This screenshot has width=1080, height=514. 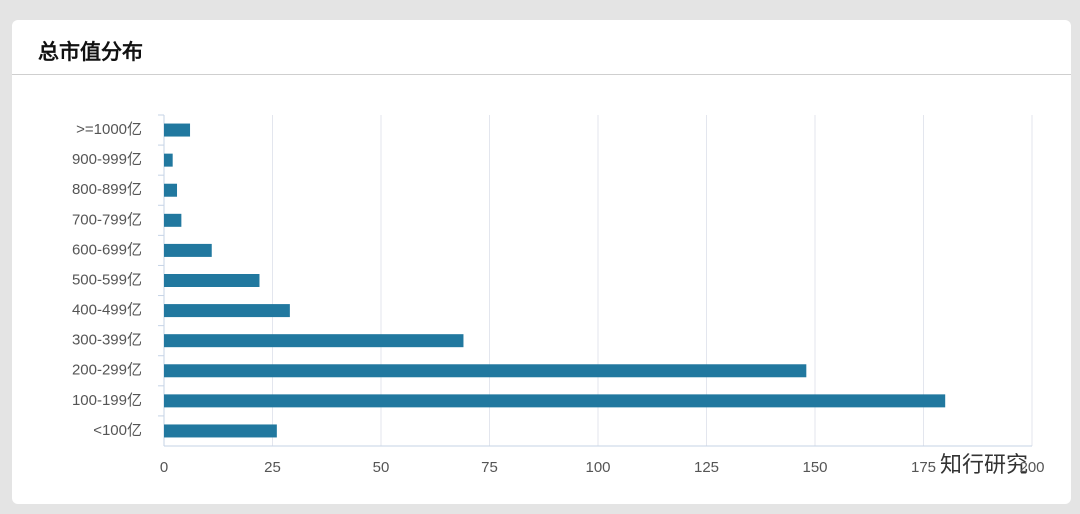 I want to click on y-tick-label: 800-899亿, so click(x=107, y=189).